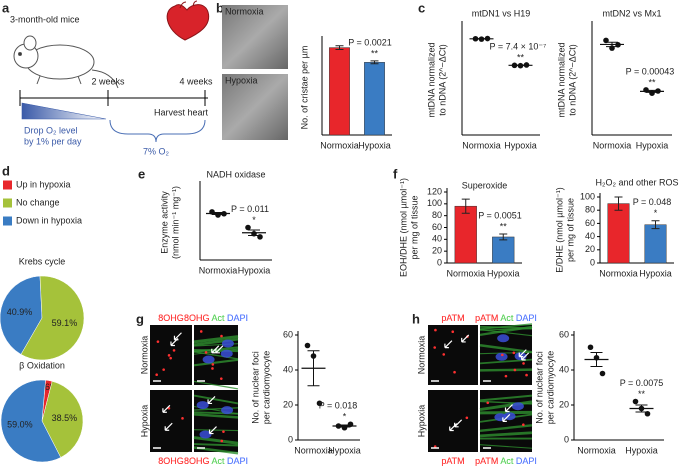  Describe the element at coordinates (20, 312) in the screenshot. I see `slice-label: 40.9%` at that location.